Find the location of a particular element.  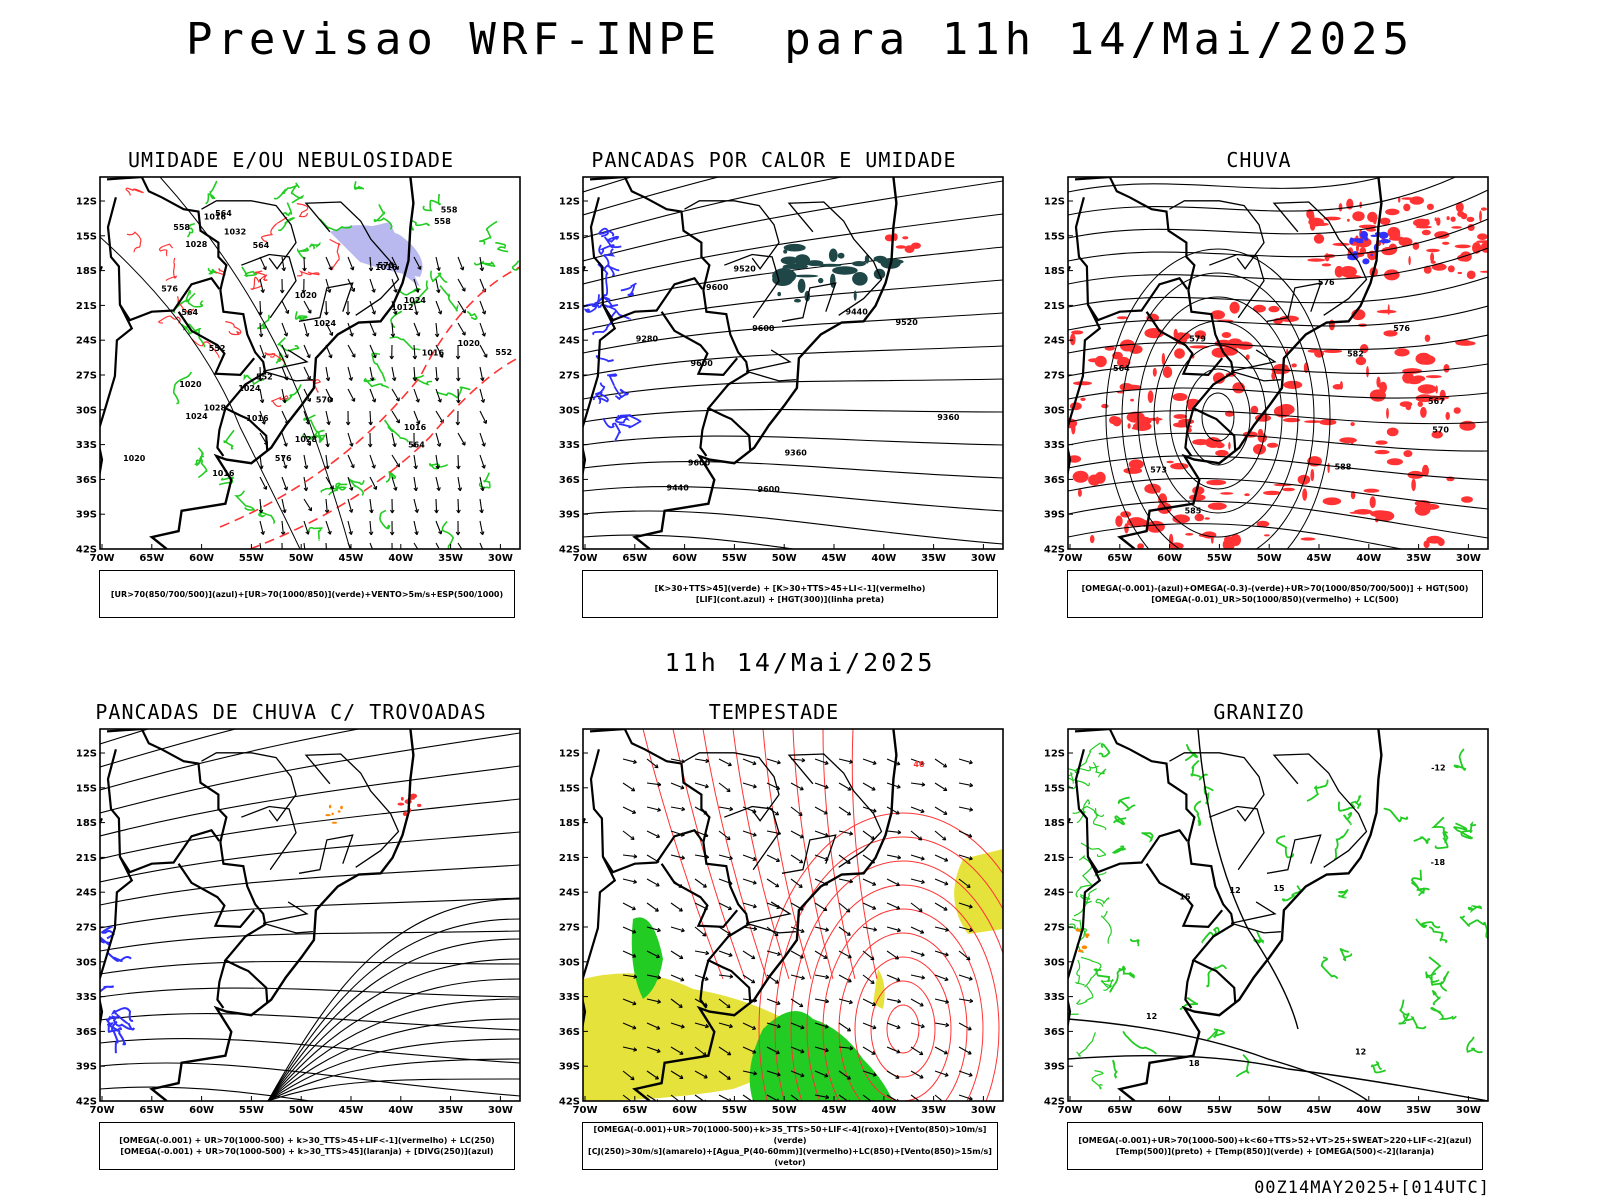

lat-tick-label: 36S is located at coordinates (86, 480).